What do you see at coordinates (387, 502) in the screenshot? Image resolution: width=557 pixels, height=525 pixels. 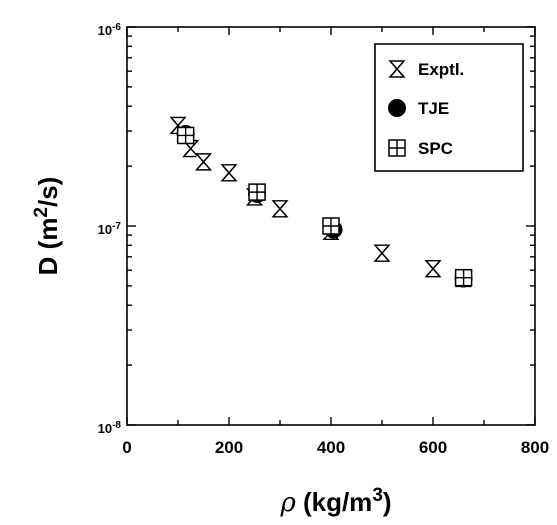 I see `x-axis-title-tail: )` at bounding box center [387, 502].